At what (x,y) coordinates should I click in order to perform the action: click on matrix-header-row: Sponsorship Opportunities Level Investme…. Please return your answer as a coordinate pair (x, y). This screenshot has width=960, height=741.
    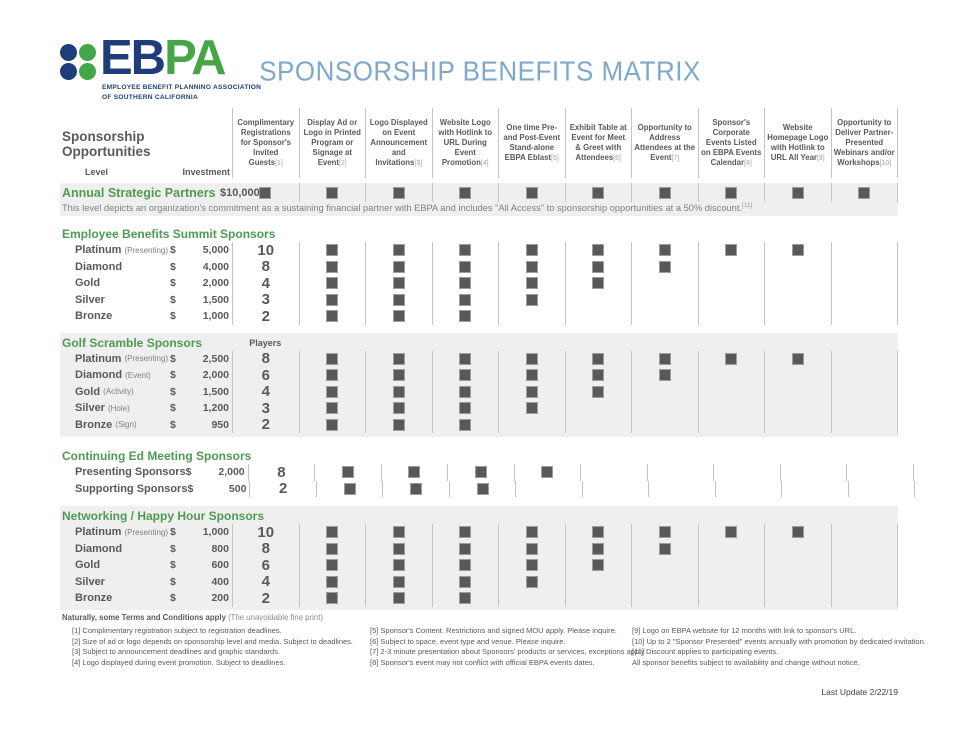
    Looking at the image, I should click on (479, 143).